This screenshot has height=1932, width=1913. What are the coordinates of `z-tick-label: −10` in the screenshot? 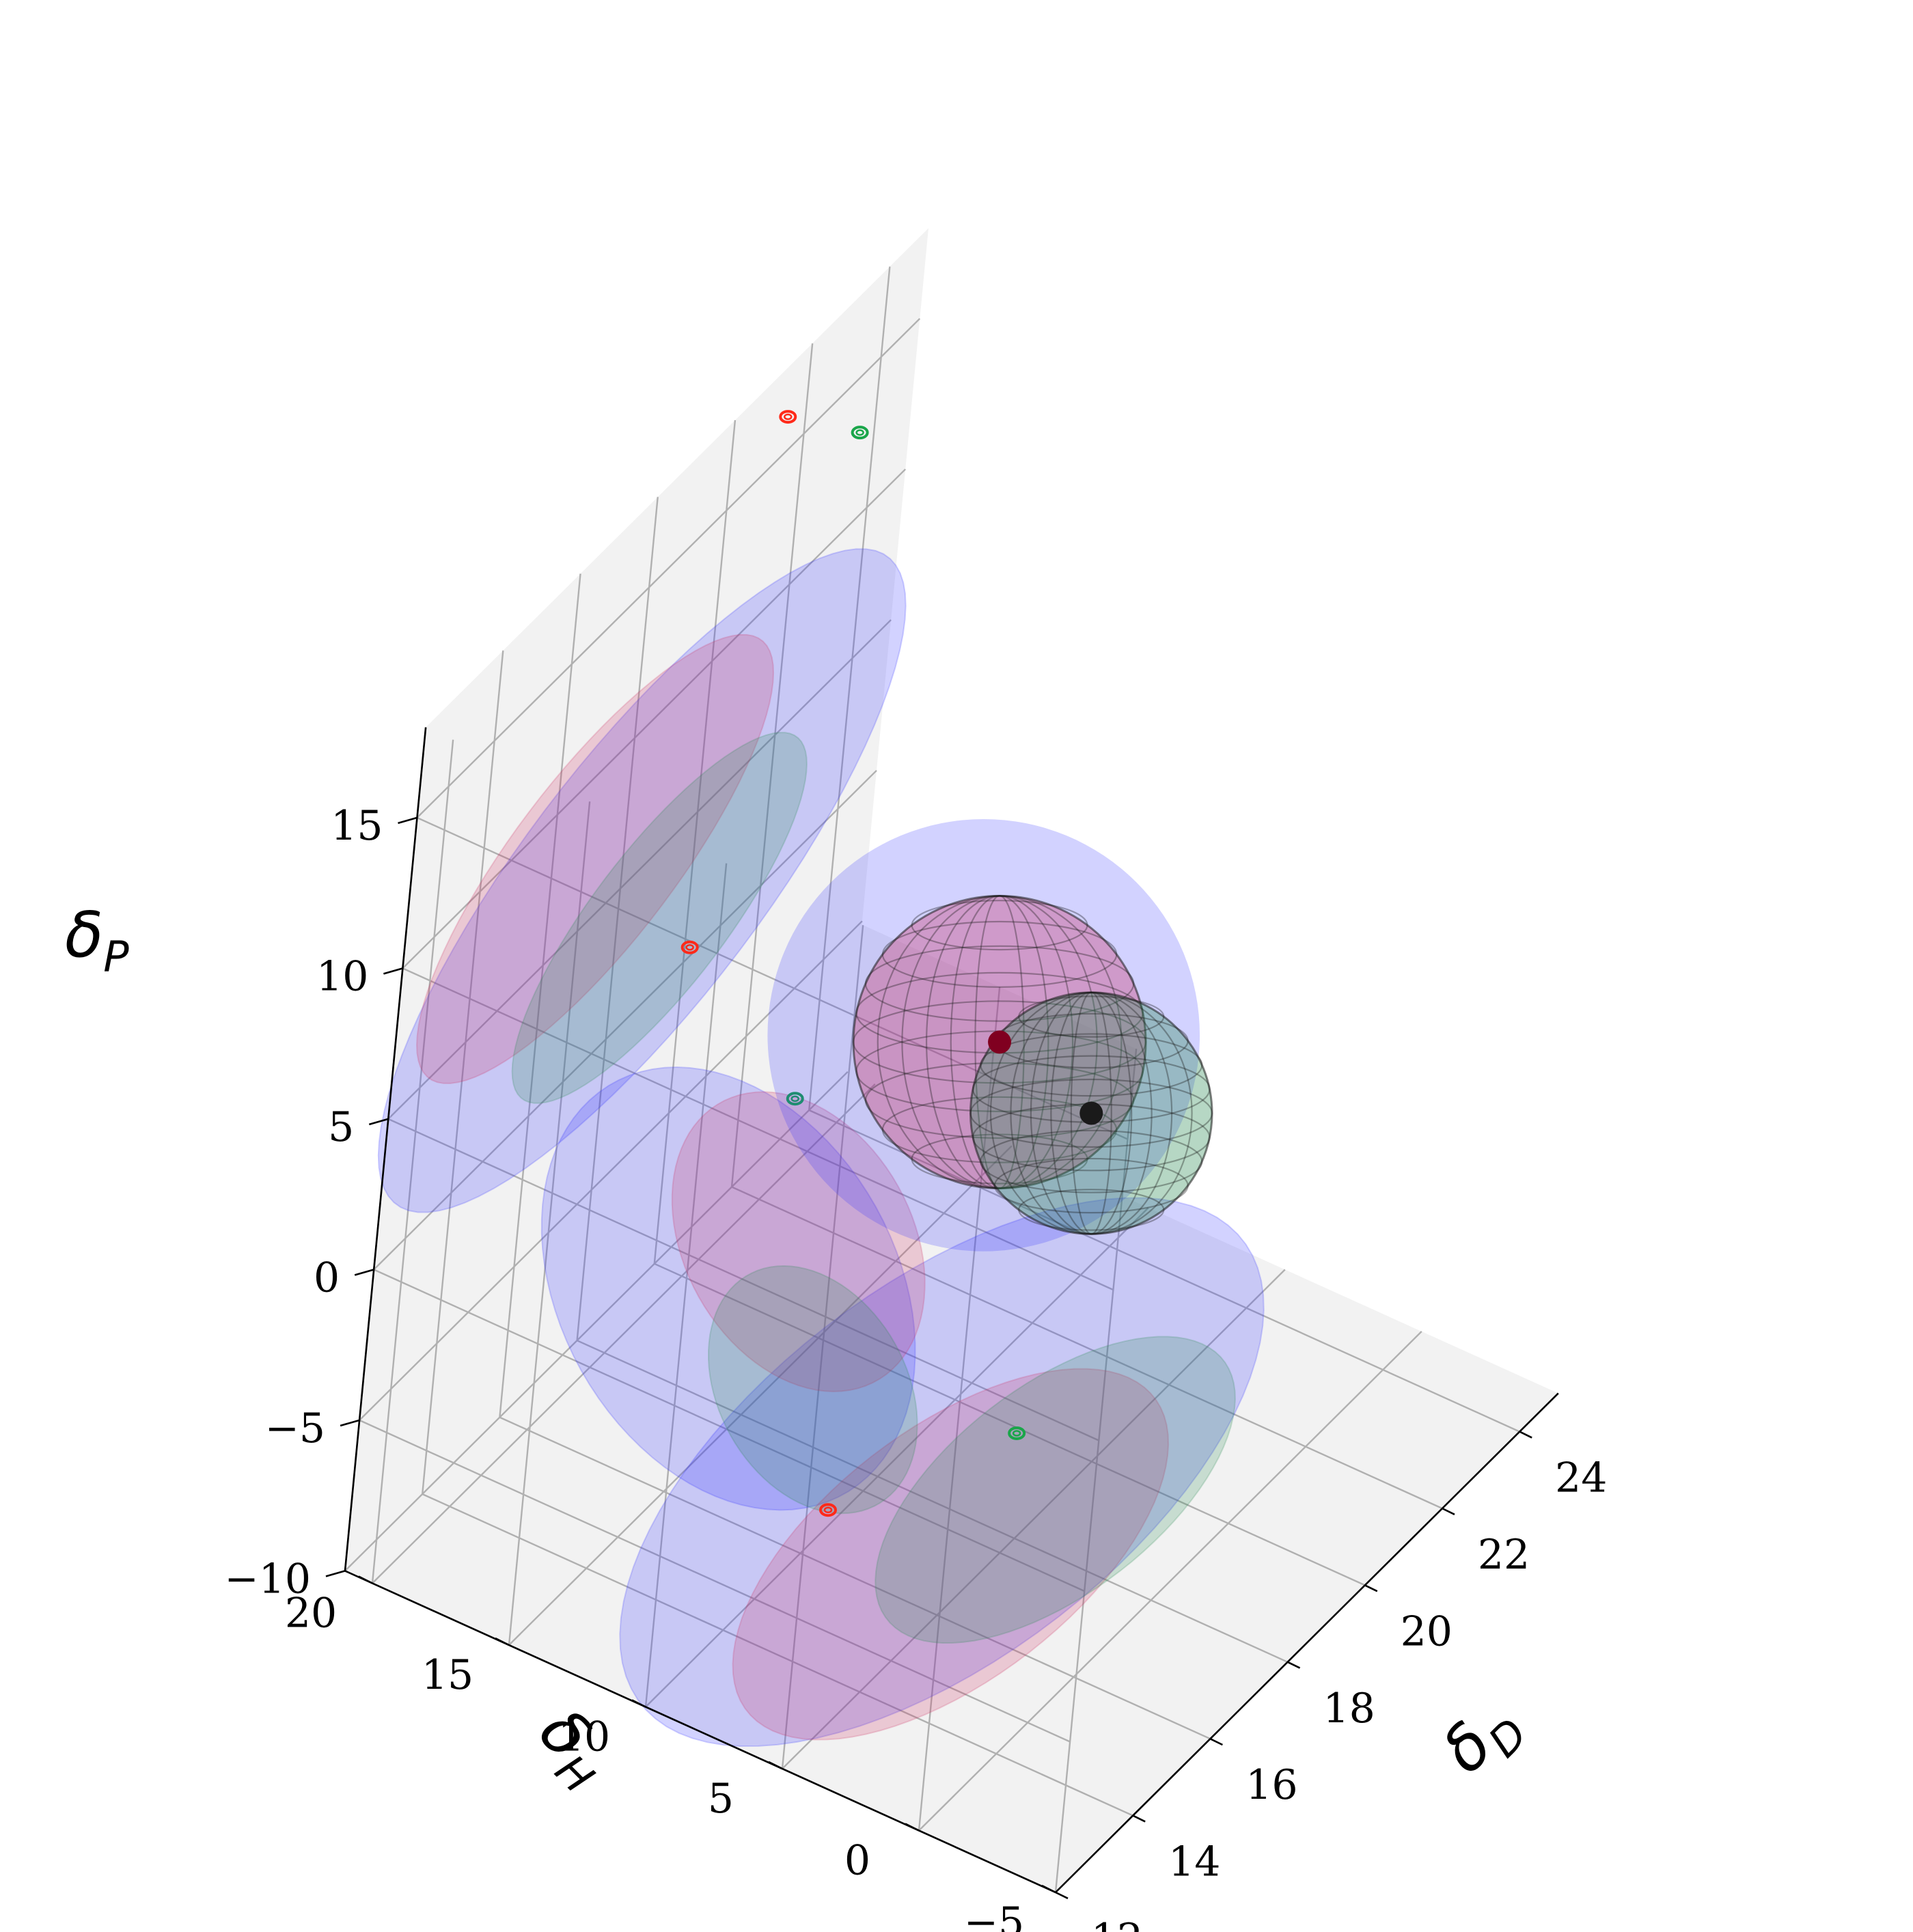 It's located at (267, 1579).